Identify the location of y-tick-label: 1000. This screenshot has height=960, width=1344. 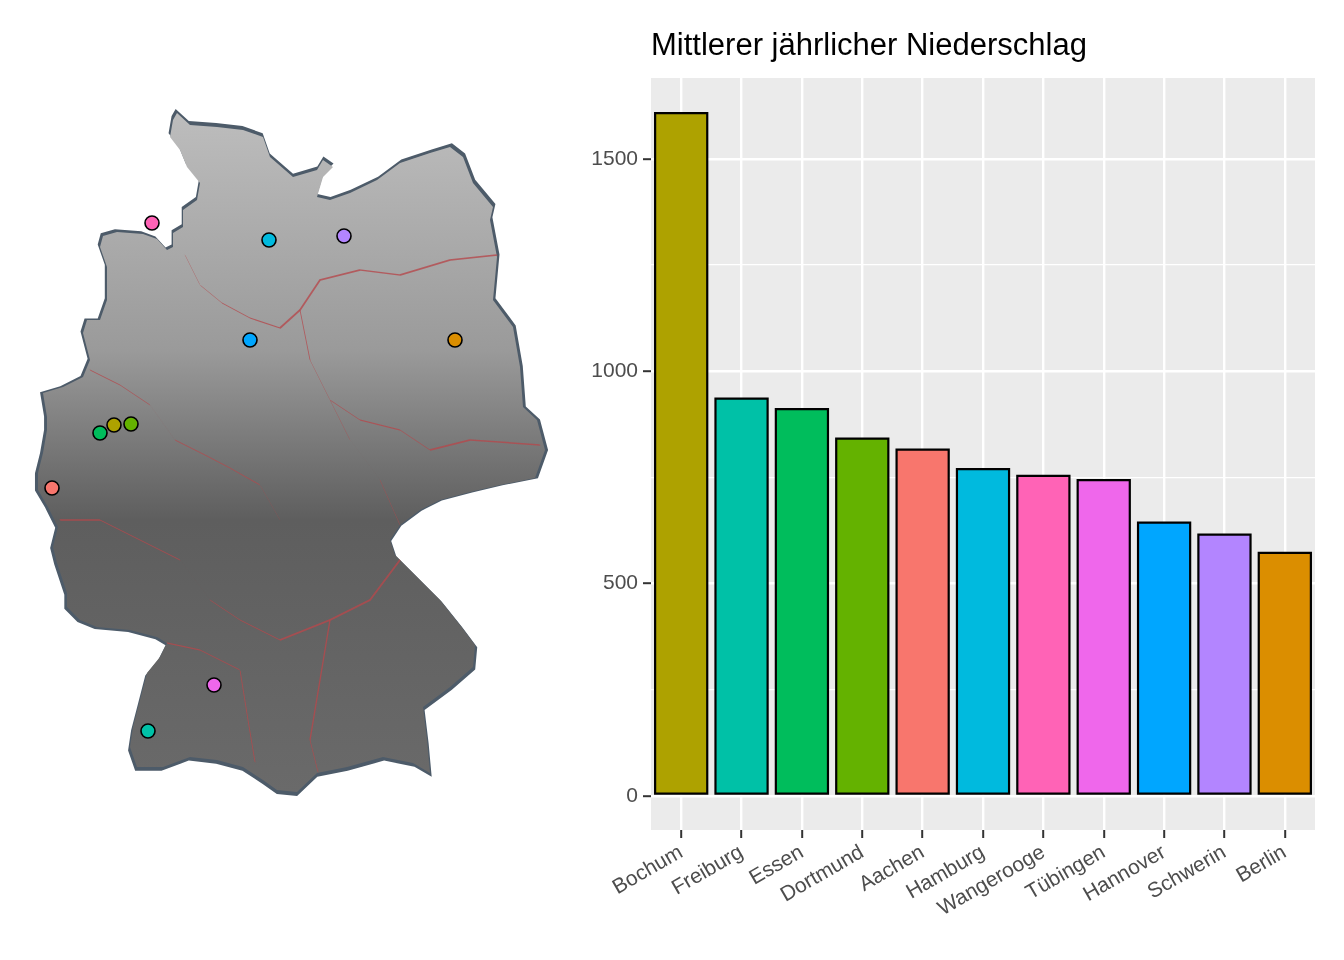
(614, 369).